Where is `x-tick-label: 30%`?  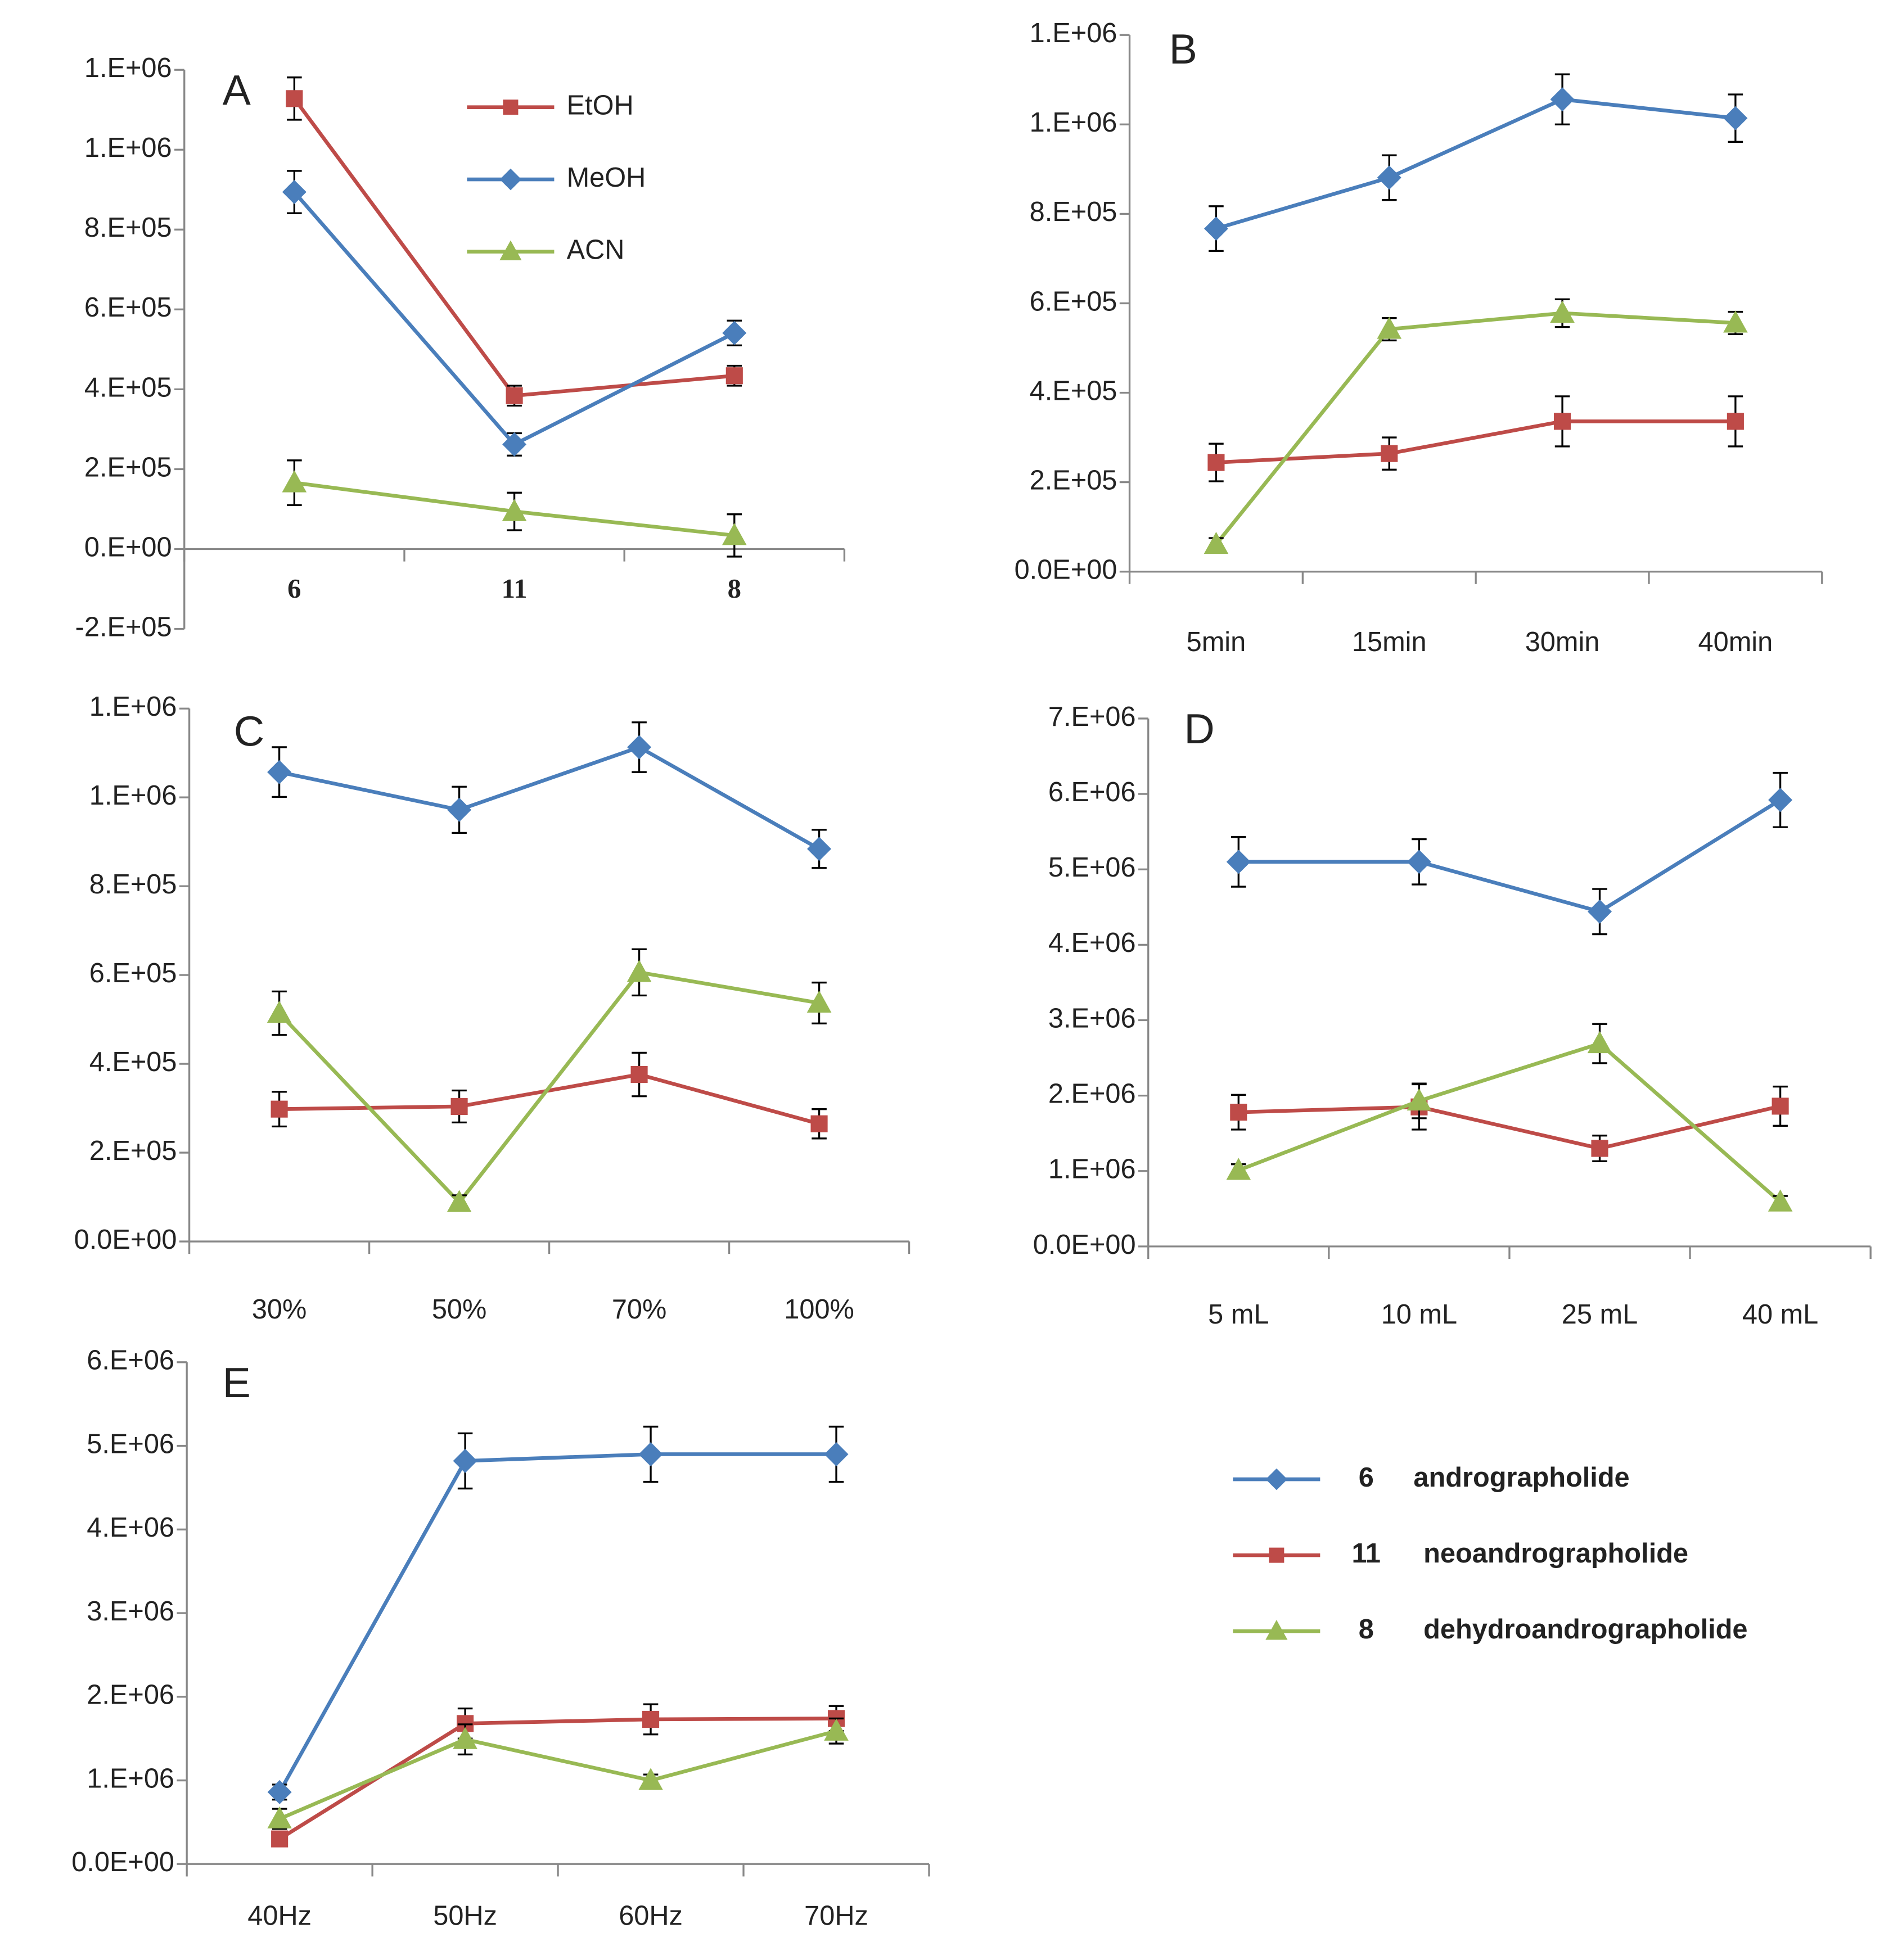 x-tick-label: 30% is located at coordinates (279, 1309).